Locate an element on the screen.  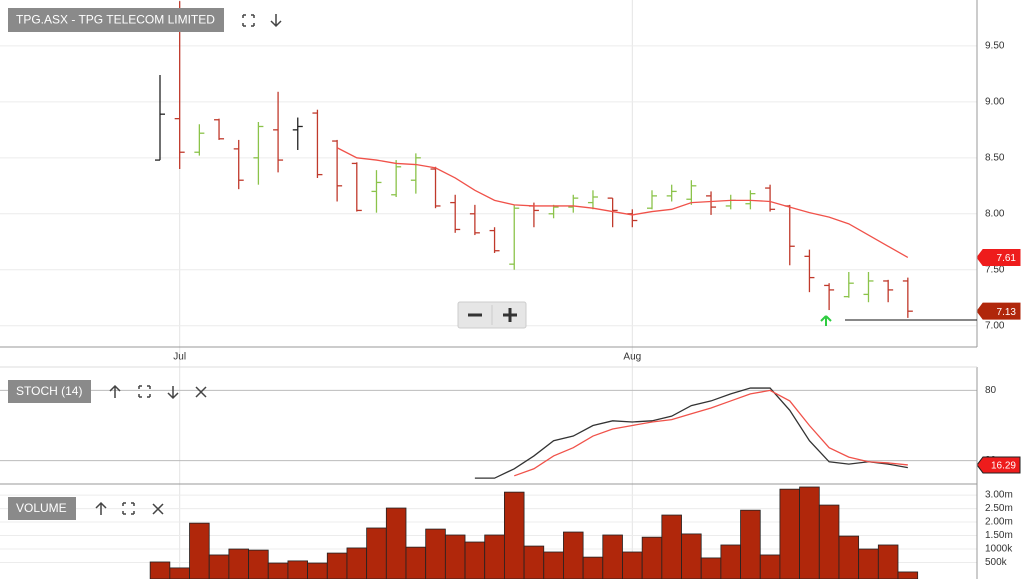
moving-average is located at coordinates (622, 203).